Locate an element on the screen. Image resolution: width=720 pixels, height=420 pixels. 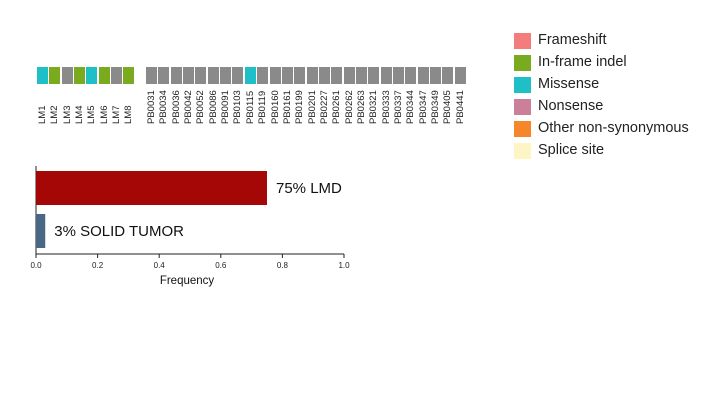
sample-label-text: PB0160 is located at coordinates (275, 107).